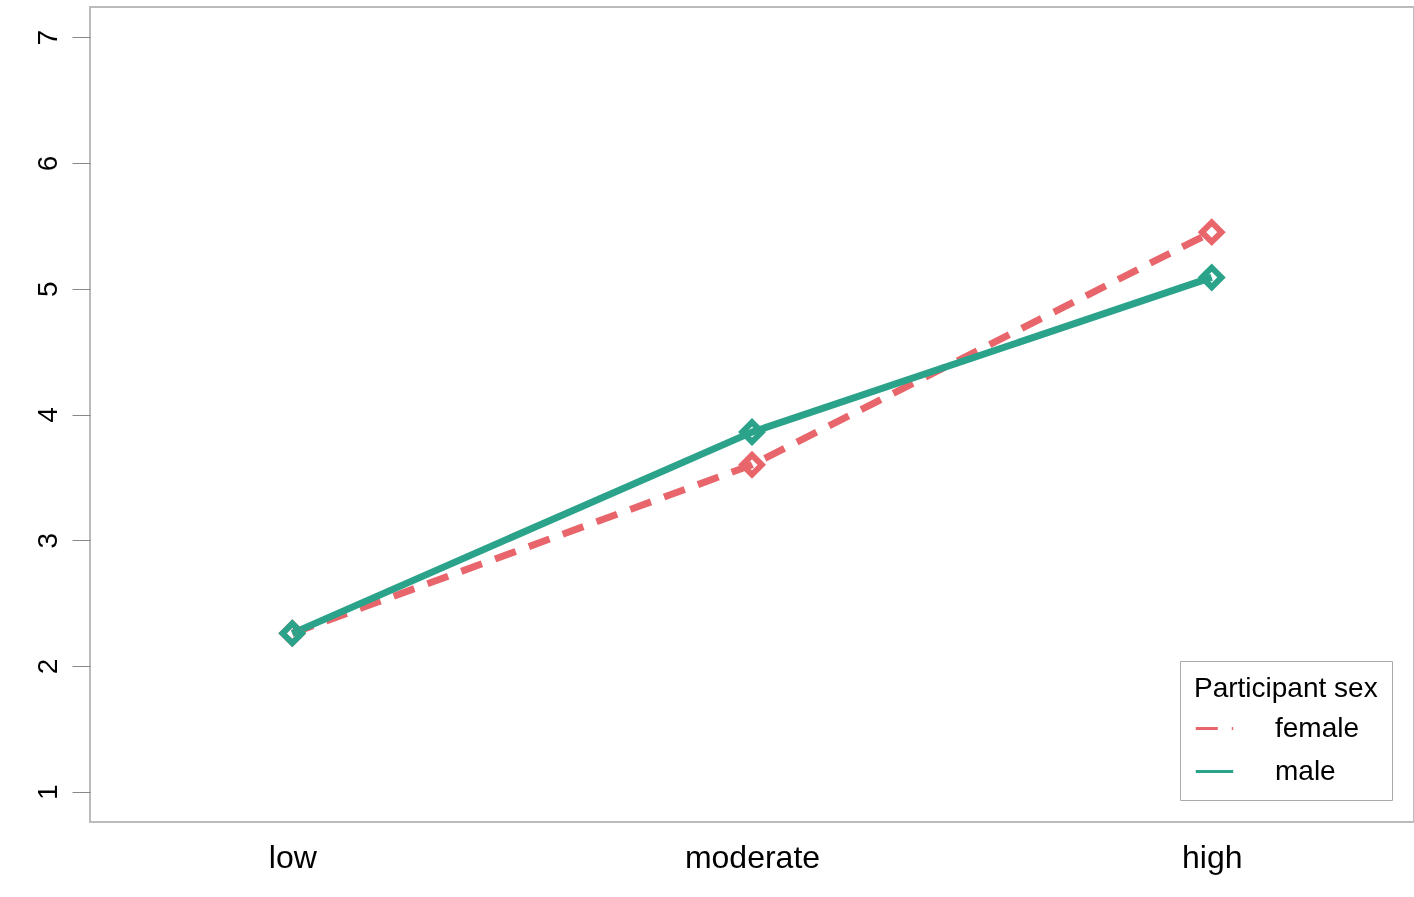 The image size is (1414, 897). What do you see at coordinates (47, 792) in the screenshot?
I see `y-tick-label: 1` at bounding box center [47, 792].